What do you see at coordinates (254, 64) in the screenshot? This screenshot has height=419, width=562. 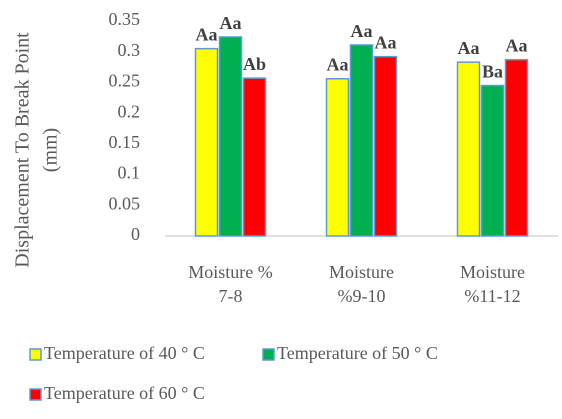 I see `data-label: Ab` at bounding box center [254, 64].